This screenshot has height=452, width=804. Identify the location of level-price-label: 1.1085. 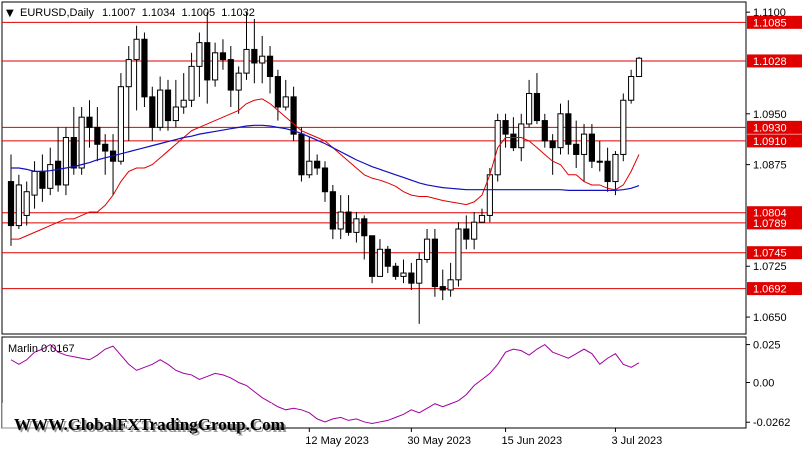
(774, 22).